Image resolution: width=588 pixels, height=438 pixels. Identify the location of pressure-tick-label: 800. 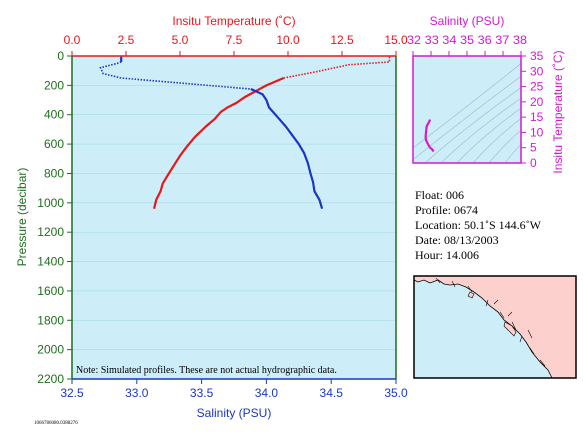
(54, 173).